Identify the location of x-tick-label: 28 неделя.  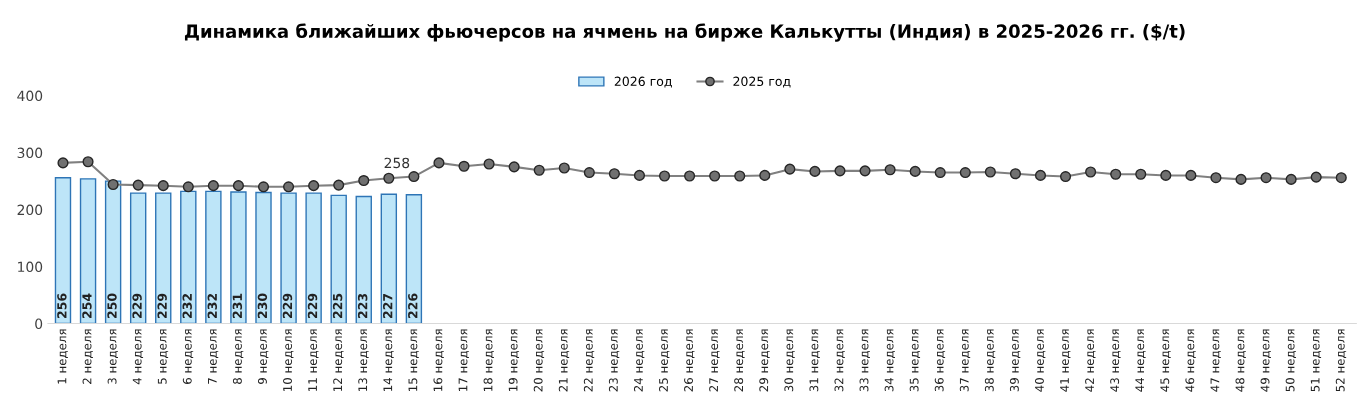
(739, 360).